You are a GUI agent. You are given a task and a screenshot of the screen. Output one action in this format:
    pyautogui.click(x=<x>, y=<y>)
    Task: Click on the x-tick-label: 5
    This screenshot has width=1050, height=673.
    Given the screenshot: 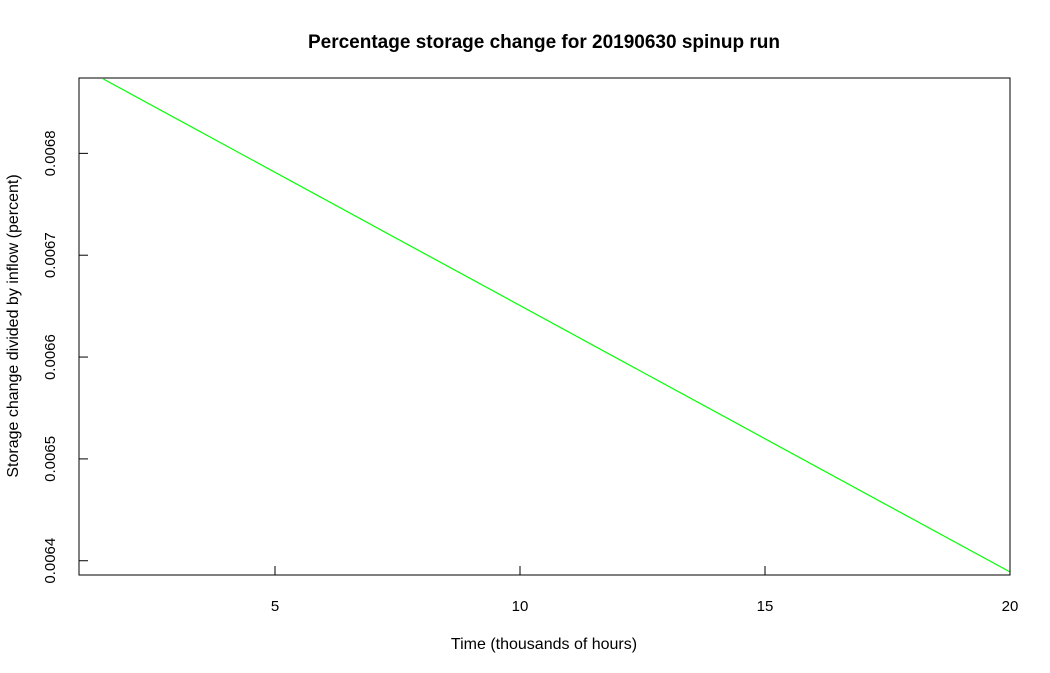 What is the action you would take?
    pyautogui.click(x=275, y=606)
    